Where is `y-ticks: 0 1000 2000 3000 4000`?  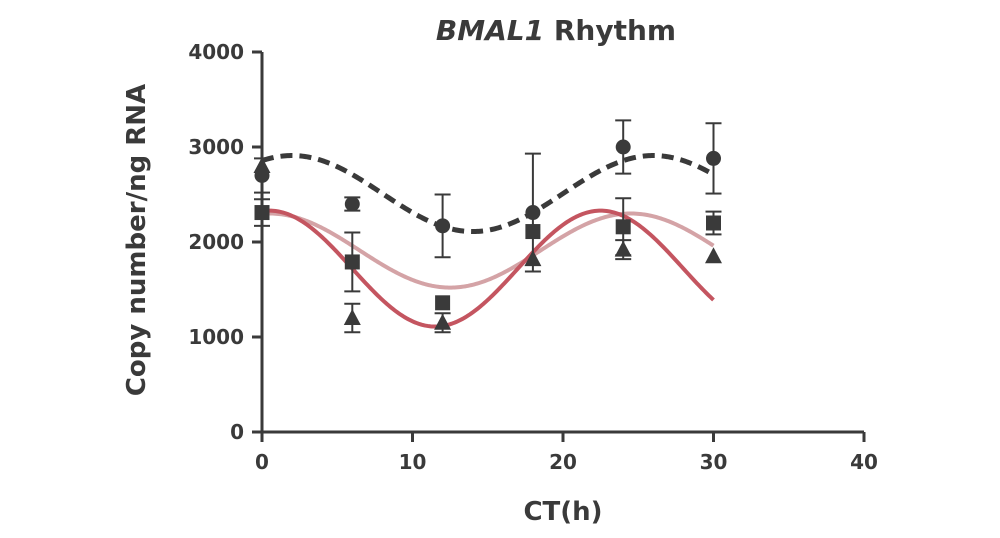
y-ticks: 0 1000 2000 3000 4000 is located at coordinates (225, 242).